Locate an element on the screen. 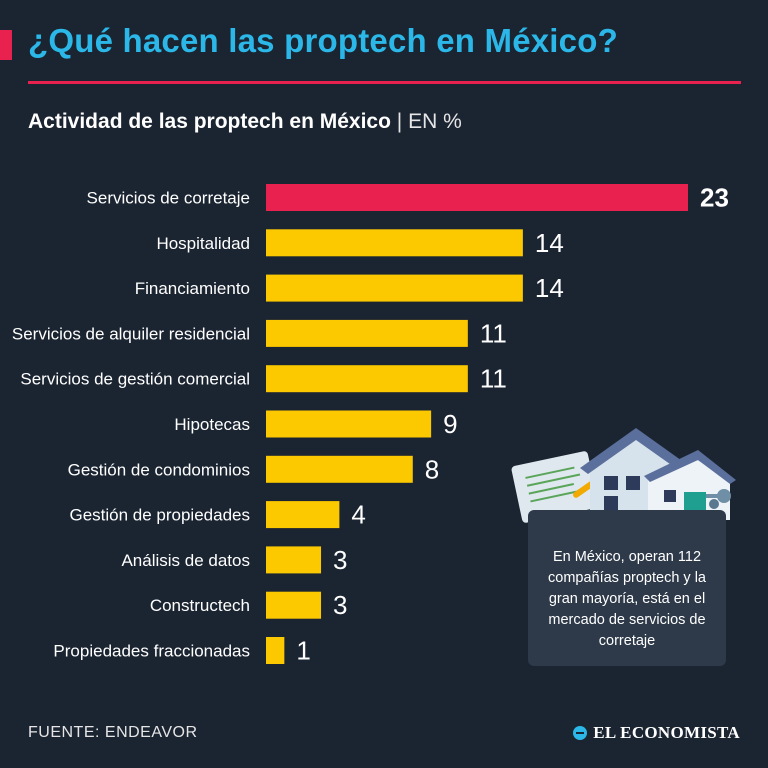 This screenshot has width=768, height=768. title-divider is located at coordinates (384, 82).